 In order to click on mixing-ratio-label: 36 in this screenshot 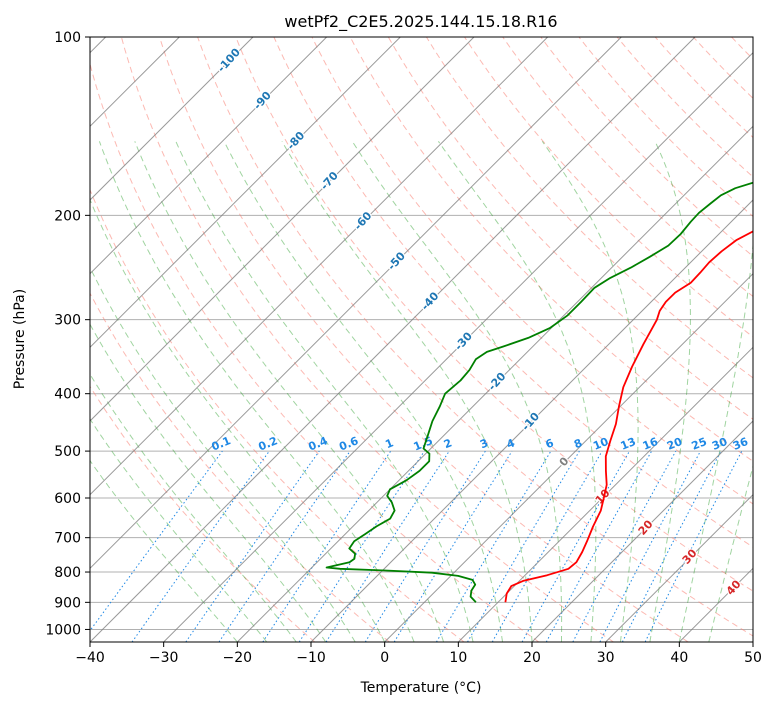, I will do `click(740, 444)`.